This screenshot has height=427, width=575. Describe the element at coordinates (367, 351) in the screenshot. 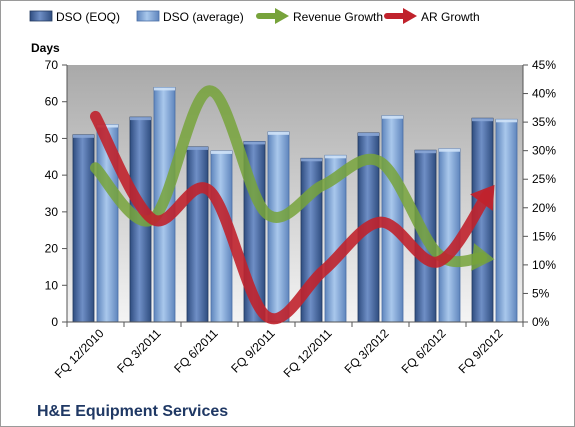

I see `x-tick-label: FQ 3/2012` at that location.